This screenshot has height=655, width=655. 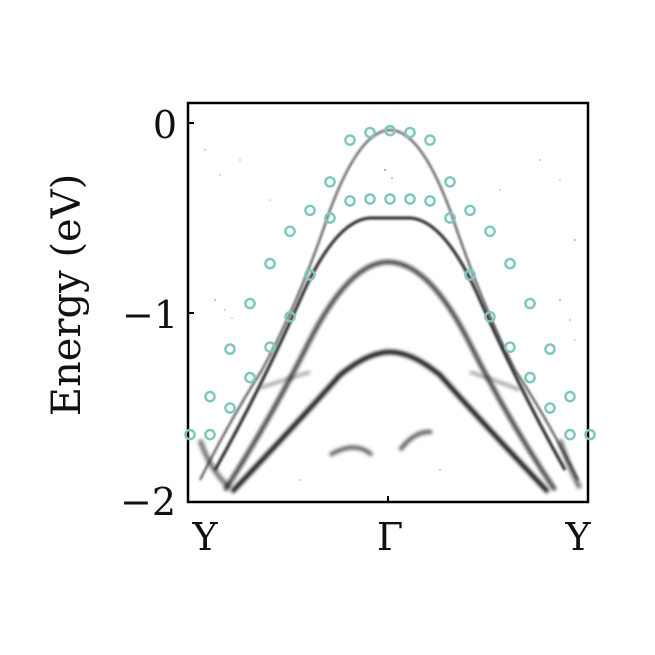 I want to click on y-axis-ticks, so click(x=191, y=218).